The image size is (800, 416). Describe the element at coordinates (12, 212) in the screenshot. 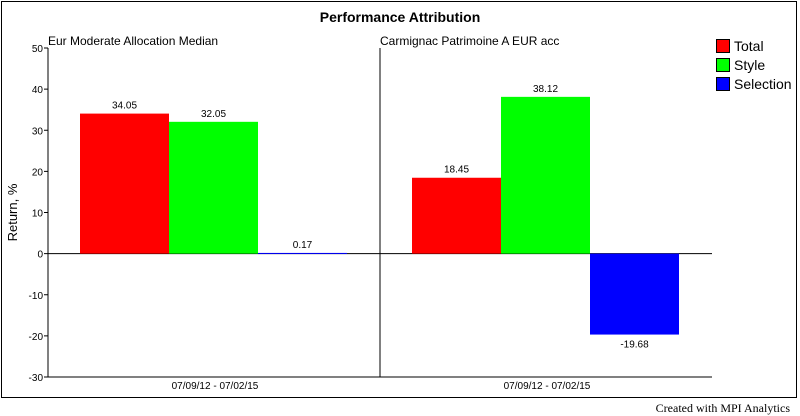

I see `y-axis-label: Return, %` at that location.